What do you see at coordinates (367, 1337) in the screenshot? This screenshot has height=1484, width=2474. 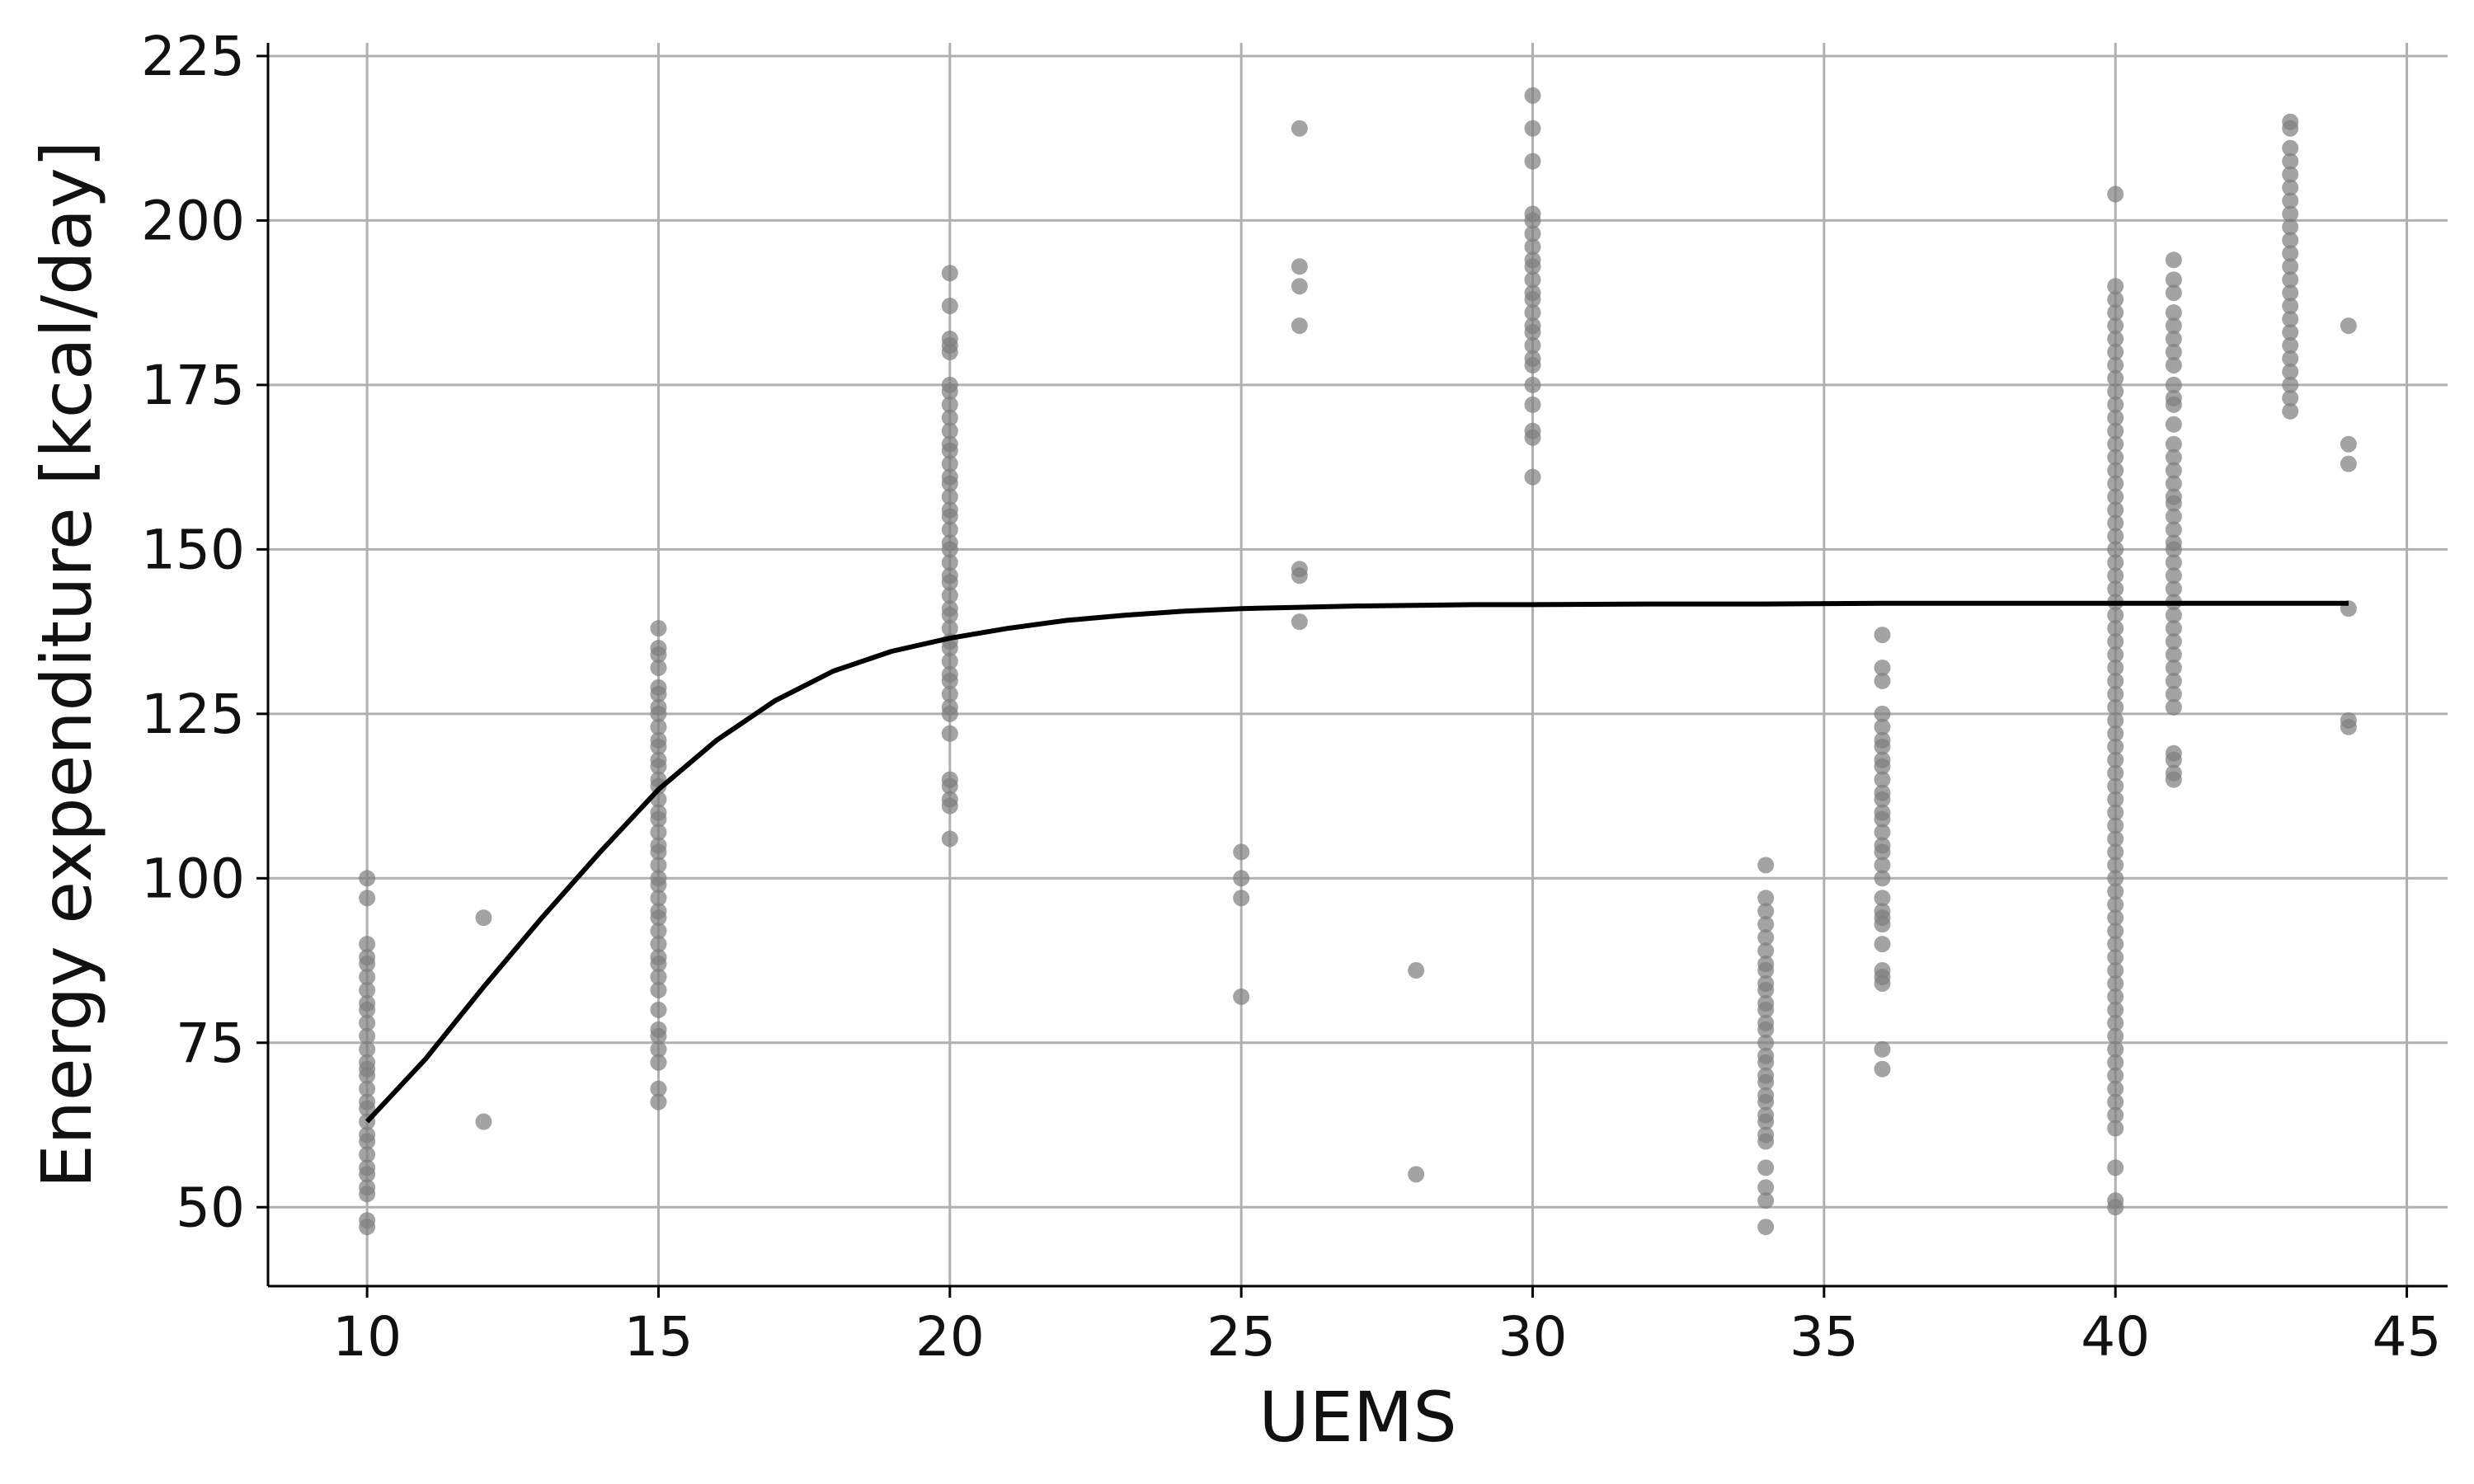 I see `x-tick-label: 10` at bounding box center [367, 1337].